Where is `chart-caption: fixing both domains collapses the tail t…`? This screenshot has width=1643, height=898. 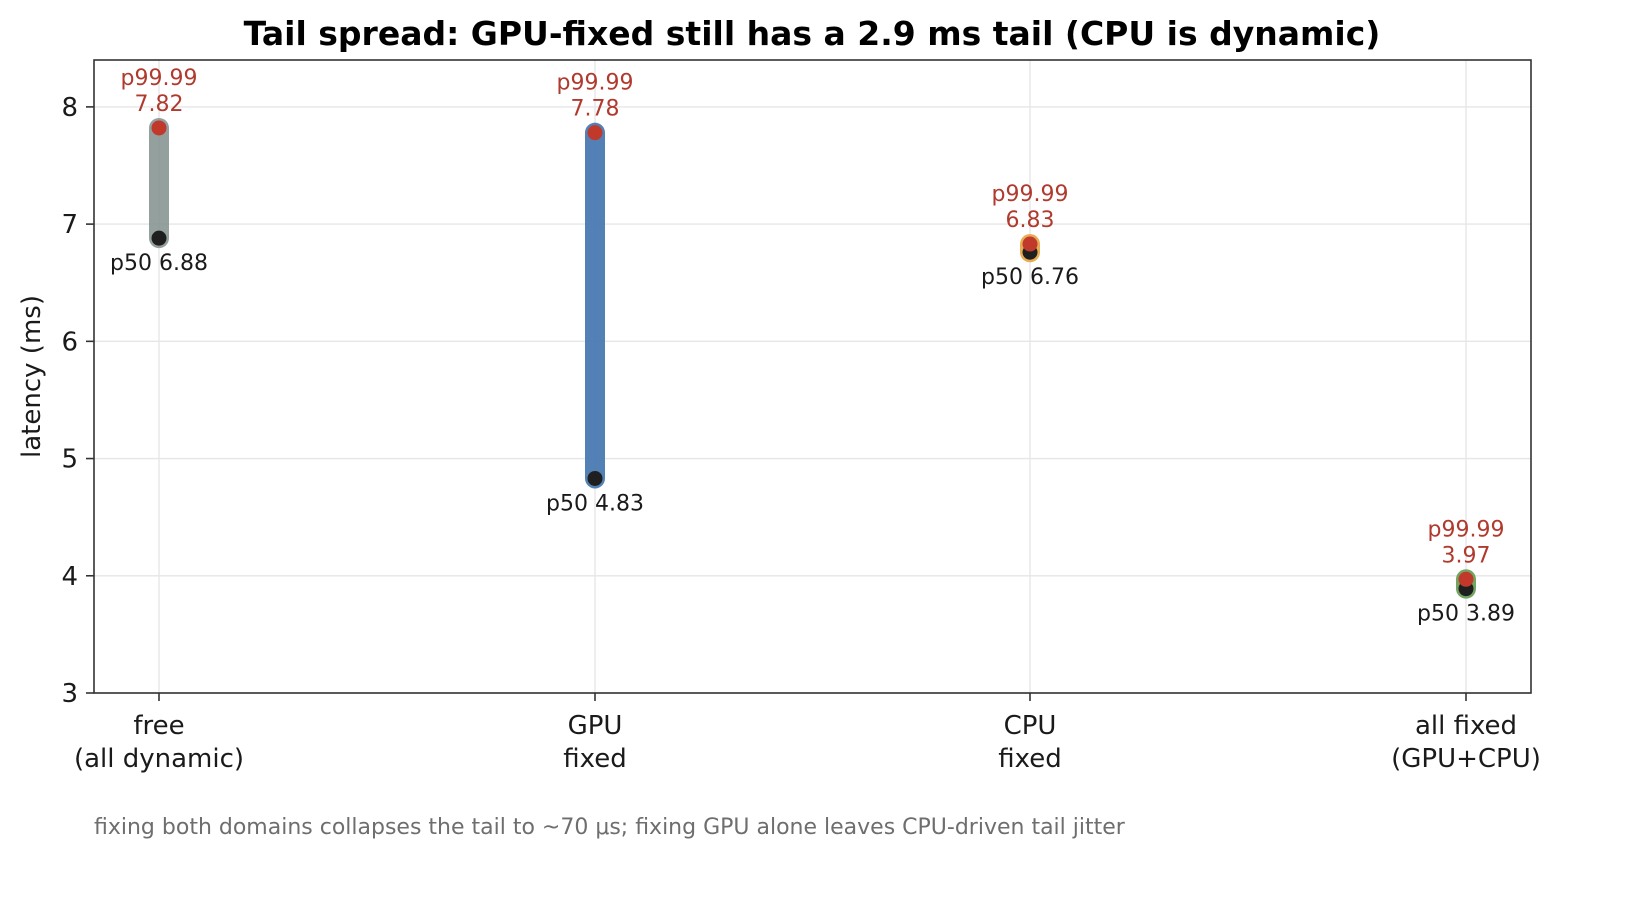
chart-caption: fixing both domains collapses the tail t… is located at coordinates (610, 827).